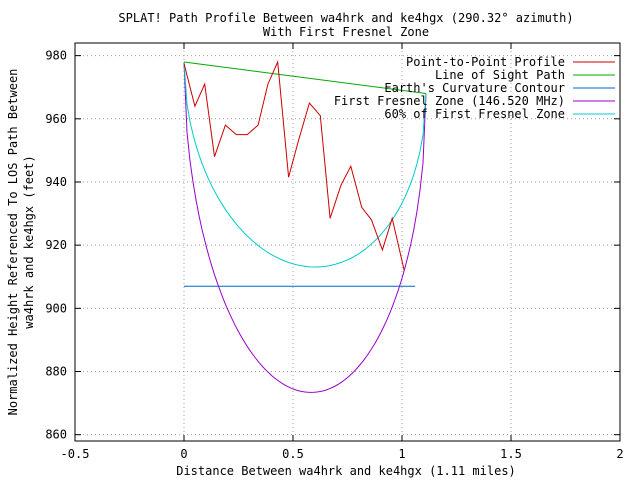 The width and height of the screenshot is (640, 480). I want to click on x-tick-label: 2, so click(619, 454).